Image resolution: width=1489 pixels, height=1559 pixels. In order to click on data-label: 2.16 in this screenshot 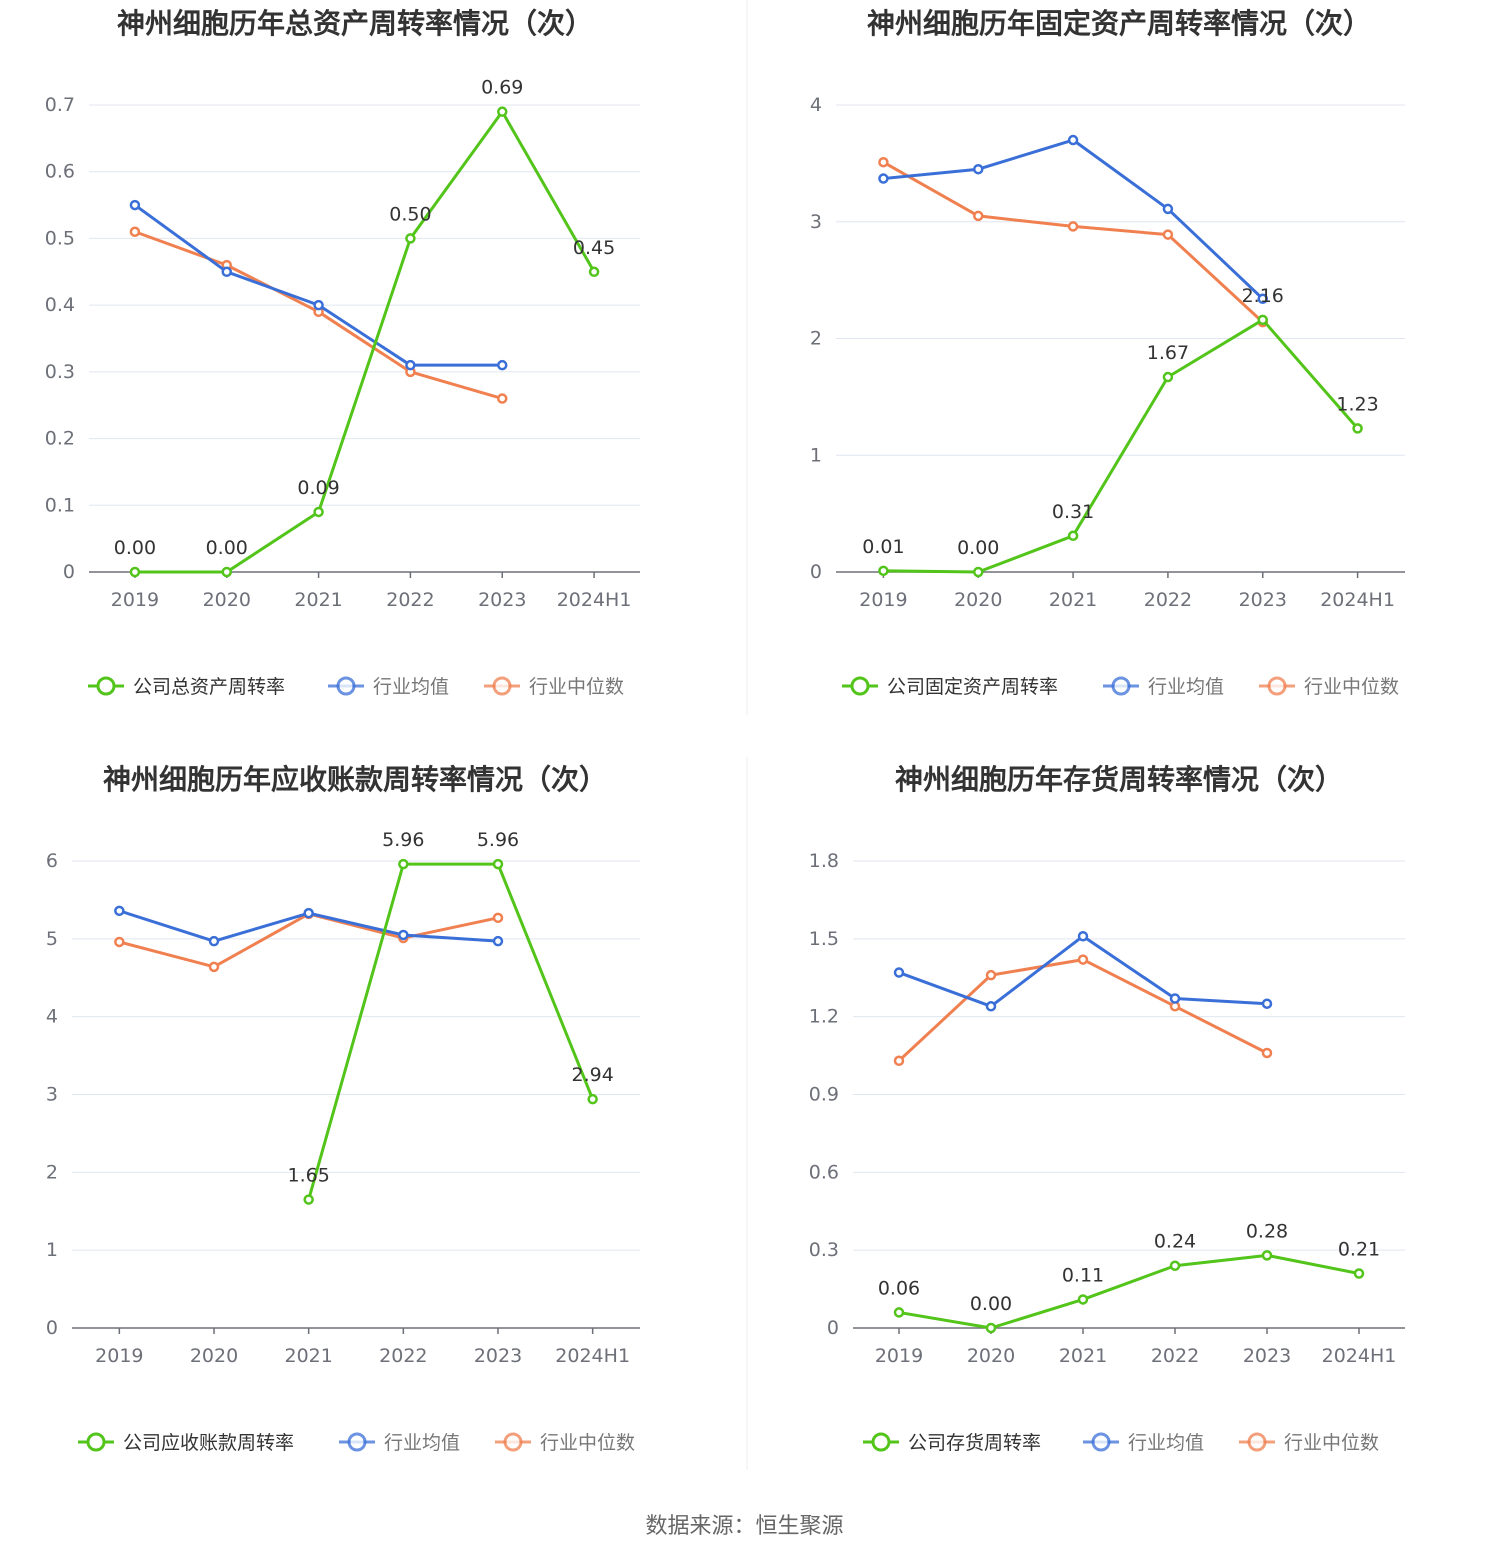, I will do `click(1263, 296)`.